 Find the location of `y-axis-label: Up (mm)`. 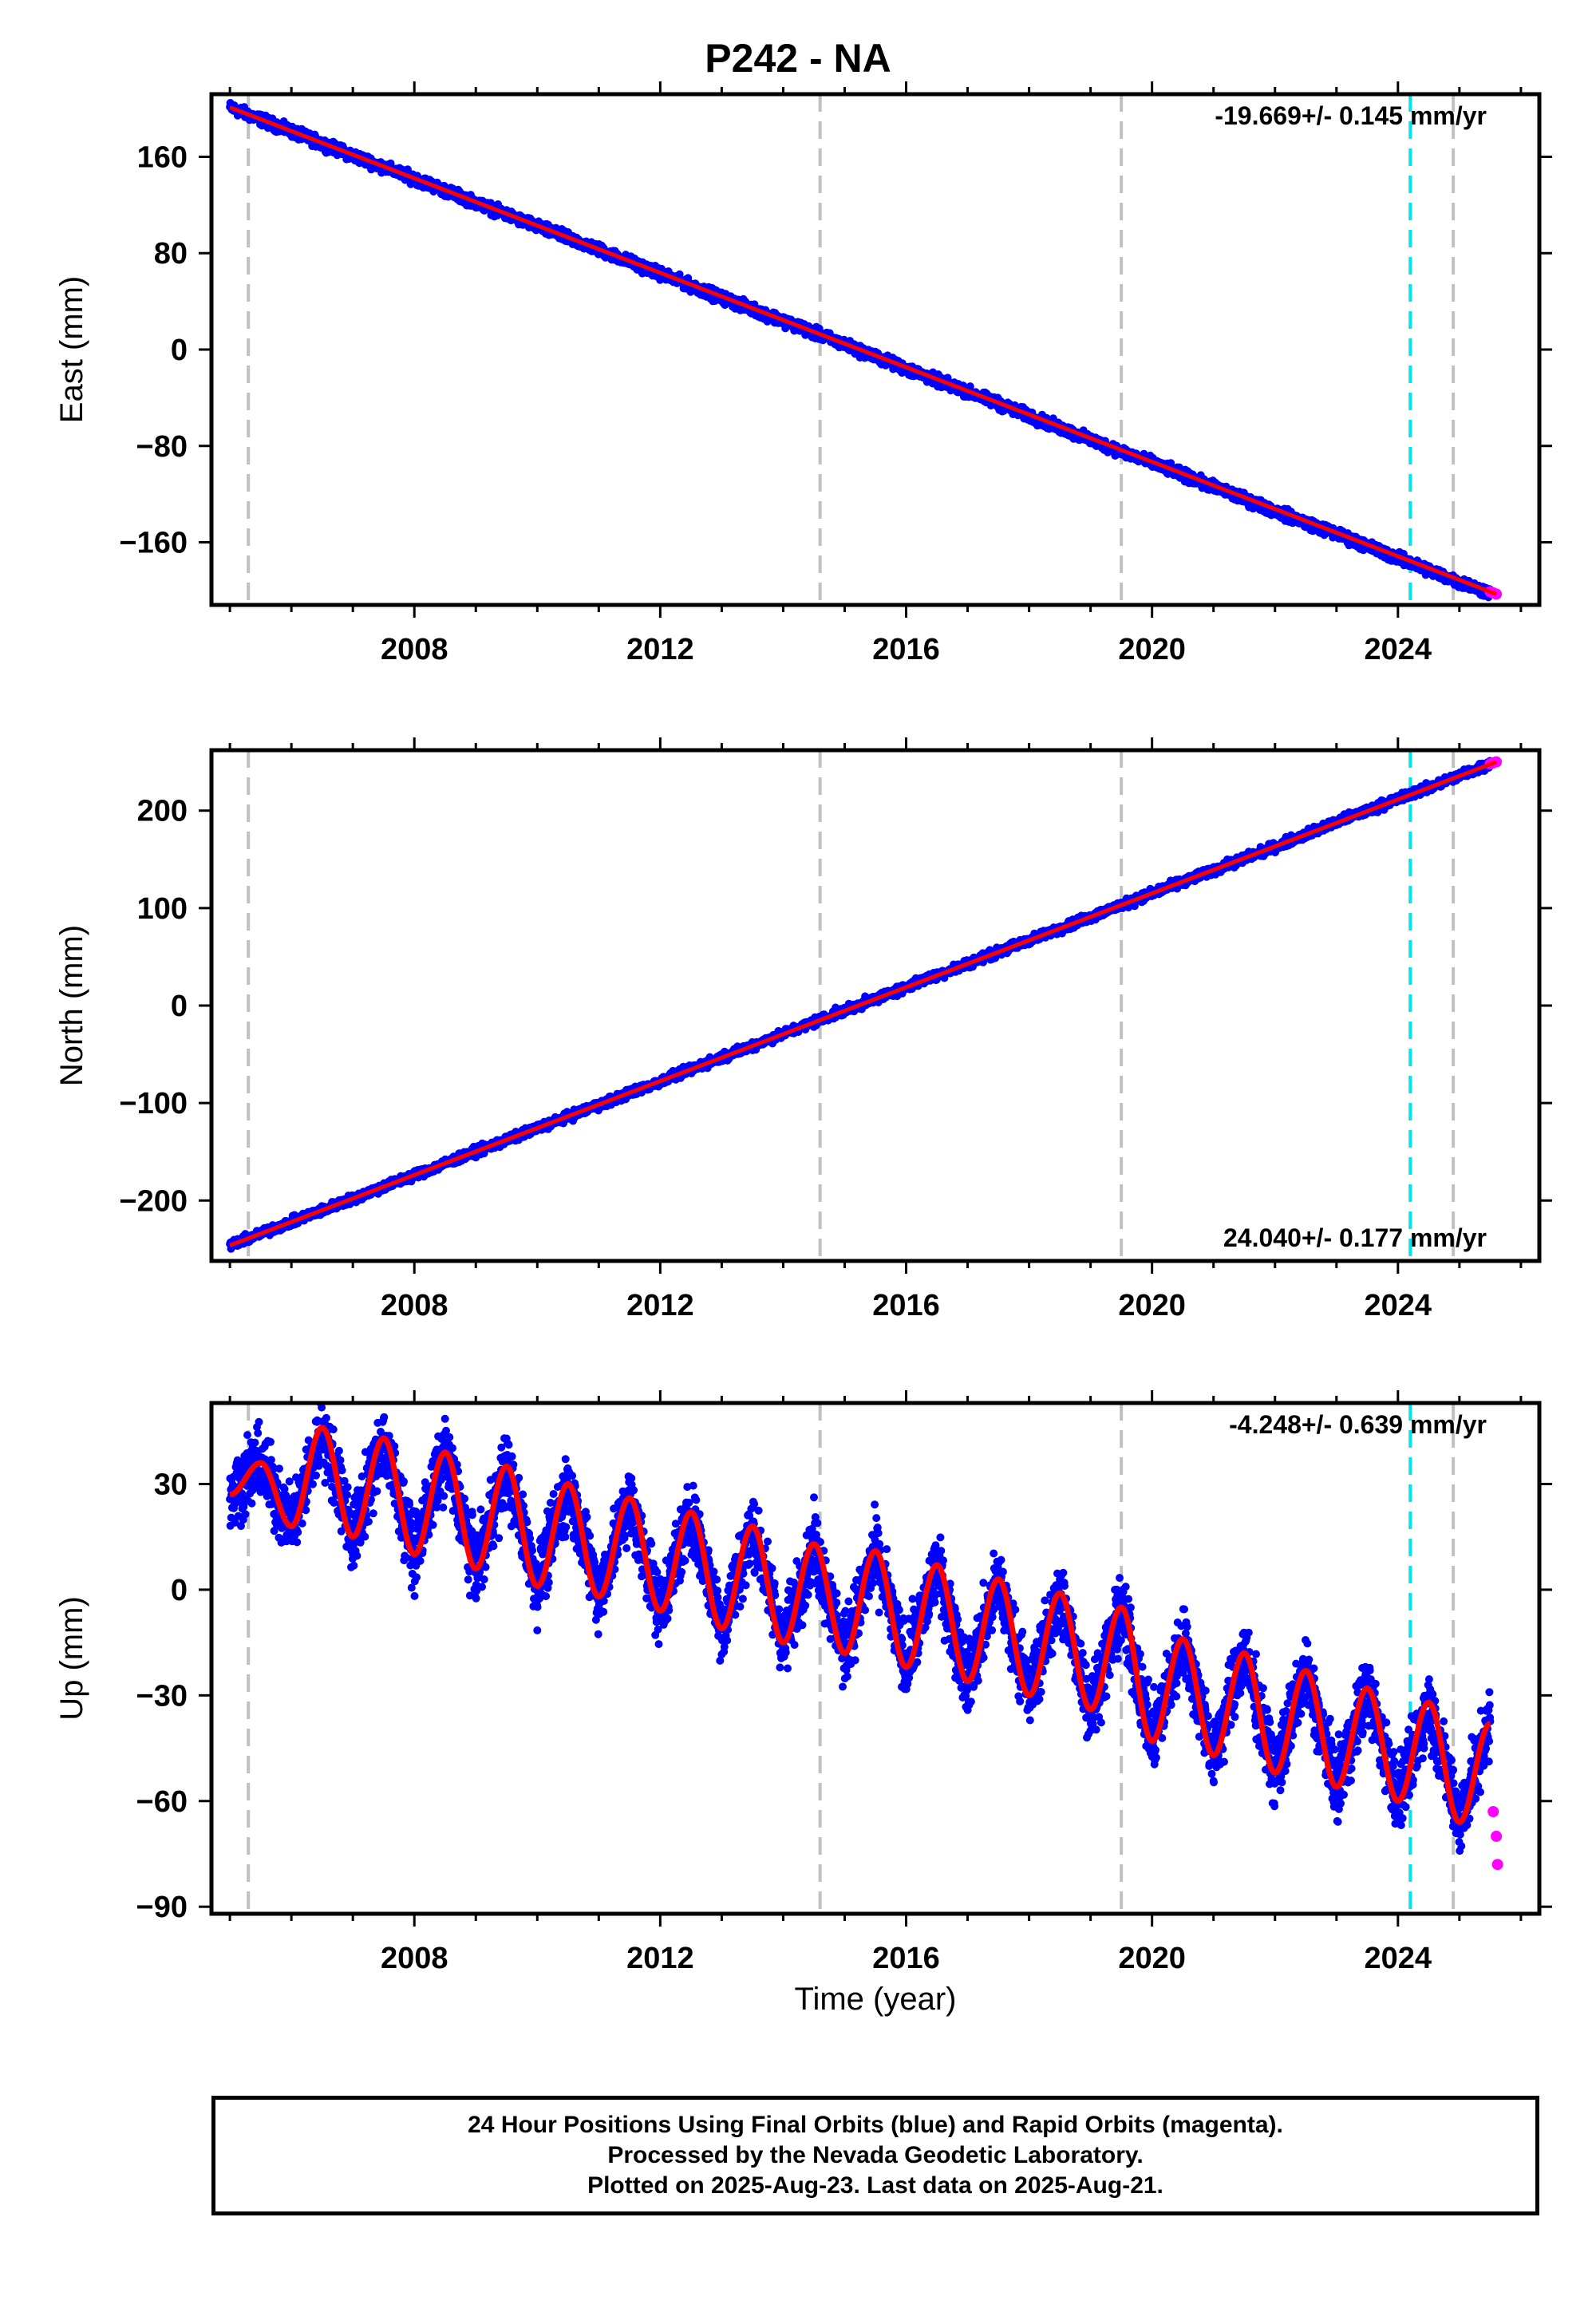

y-axis-label: Up (mm) is located at coordinates (71, 1658).